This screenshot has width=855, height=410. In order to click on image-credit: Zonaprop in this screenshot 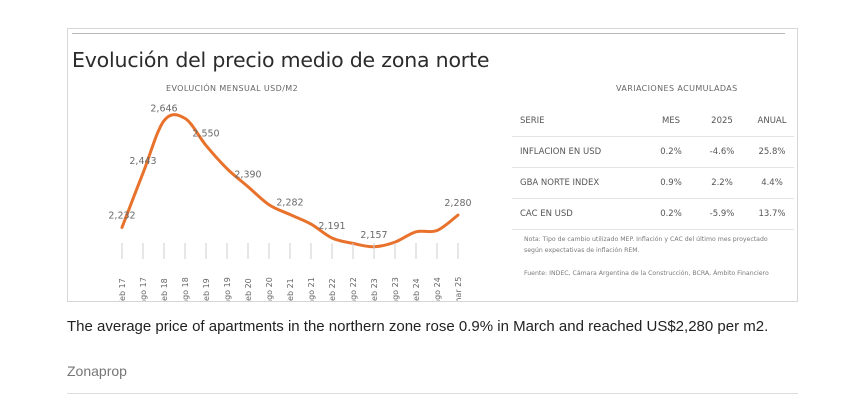, I will do `click(97, 371)`.